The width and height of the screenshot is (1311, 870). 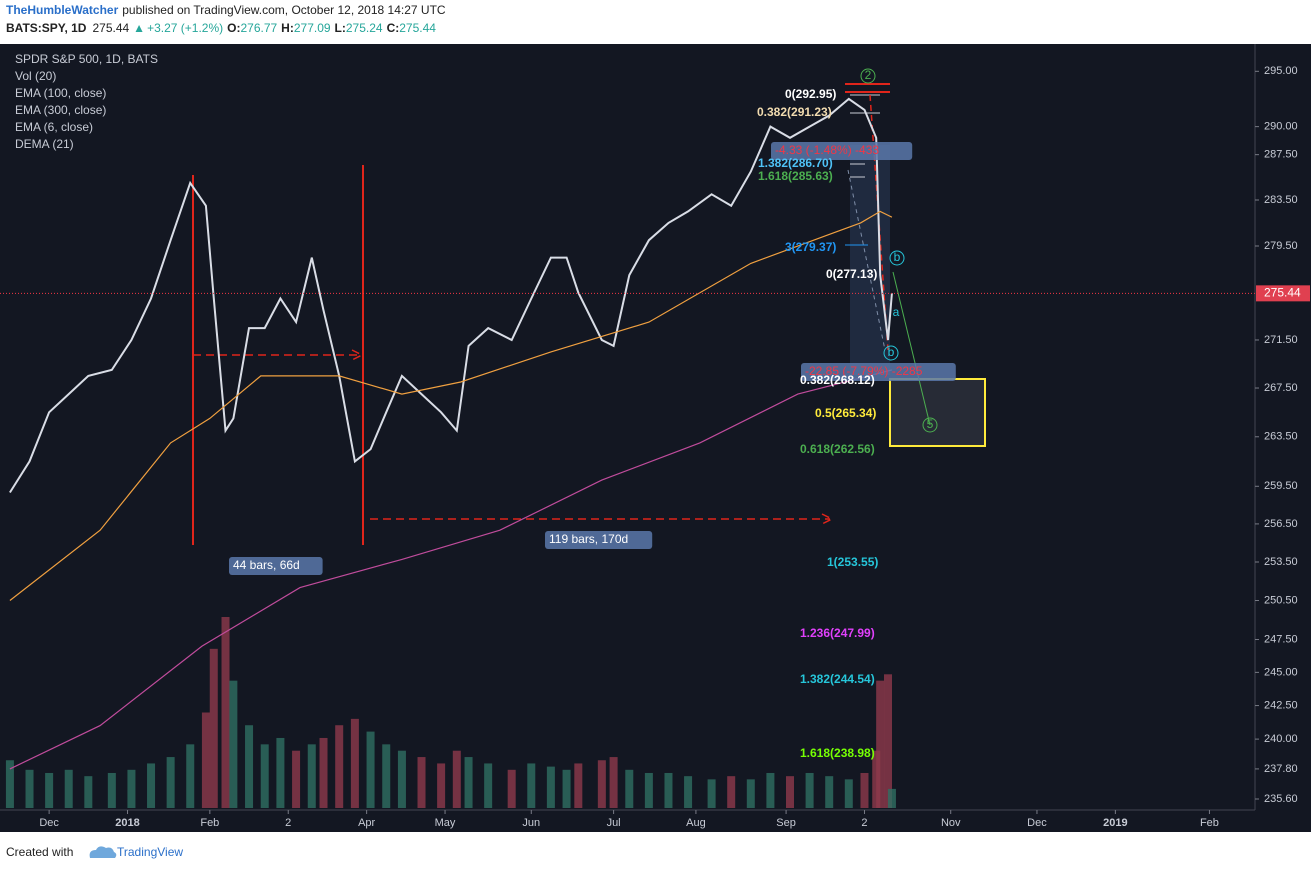 What do you see at coordinates (86, 59) in the screenshot?
I see `chart-title: SPDR S&P 500, 1D, BATS` at bounding box center [86, 59].